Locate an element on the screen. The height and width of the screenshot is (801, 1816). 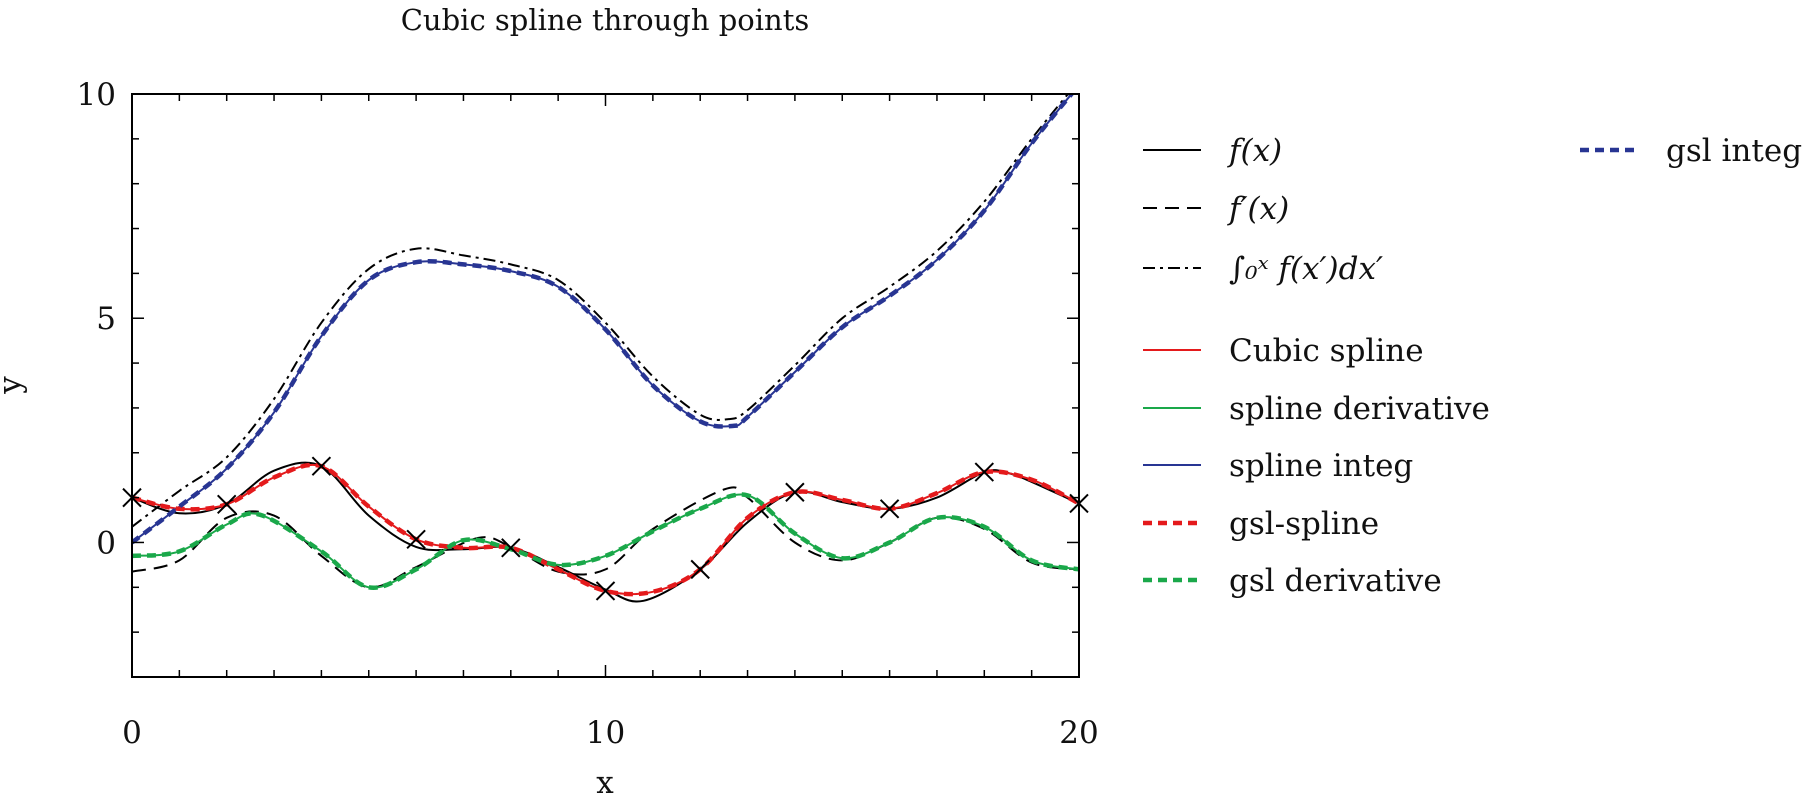
y-tick-label: 10 is located at coordinates (96, 95).